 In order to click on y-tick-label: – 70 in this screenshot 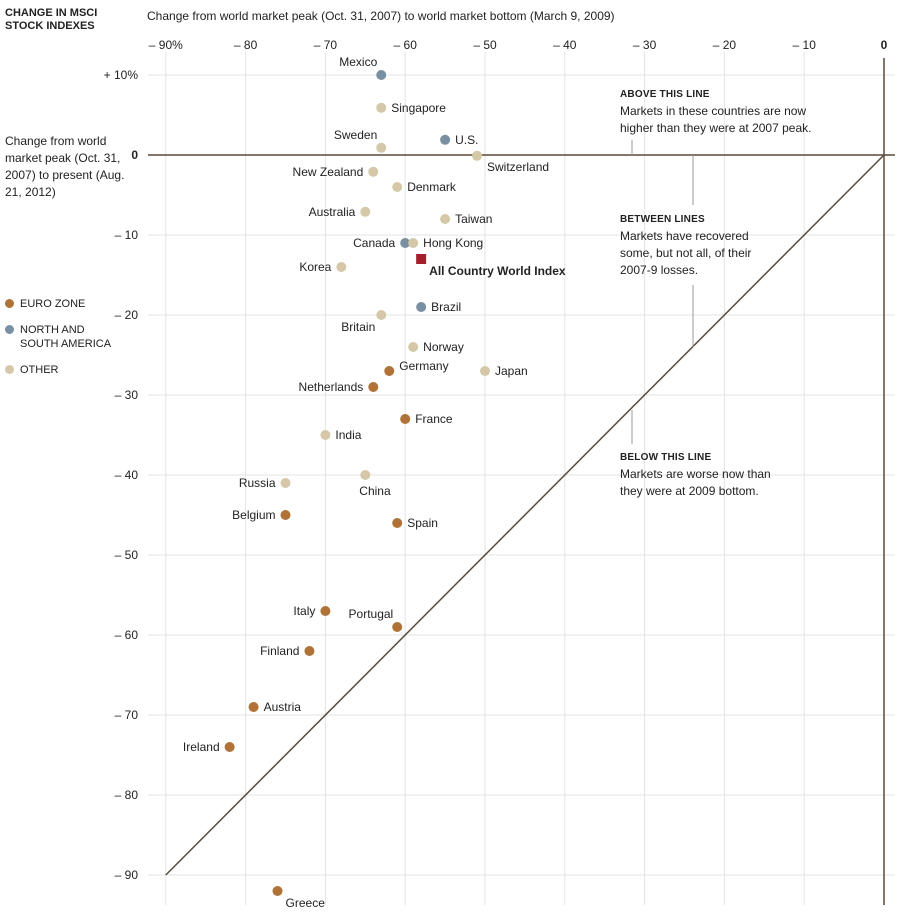, I will do `click(127, 715)`.